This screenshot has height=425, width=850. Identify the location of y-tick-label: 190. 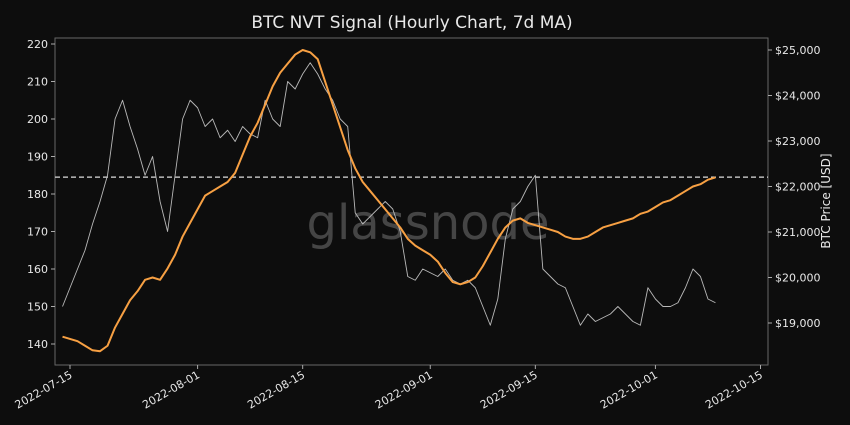
(37, 157).